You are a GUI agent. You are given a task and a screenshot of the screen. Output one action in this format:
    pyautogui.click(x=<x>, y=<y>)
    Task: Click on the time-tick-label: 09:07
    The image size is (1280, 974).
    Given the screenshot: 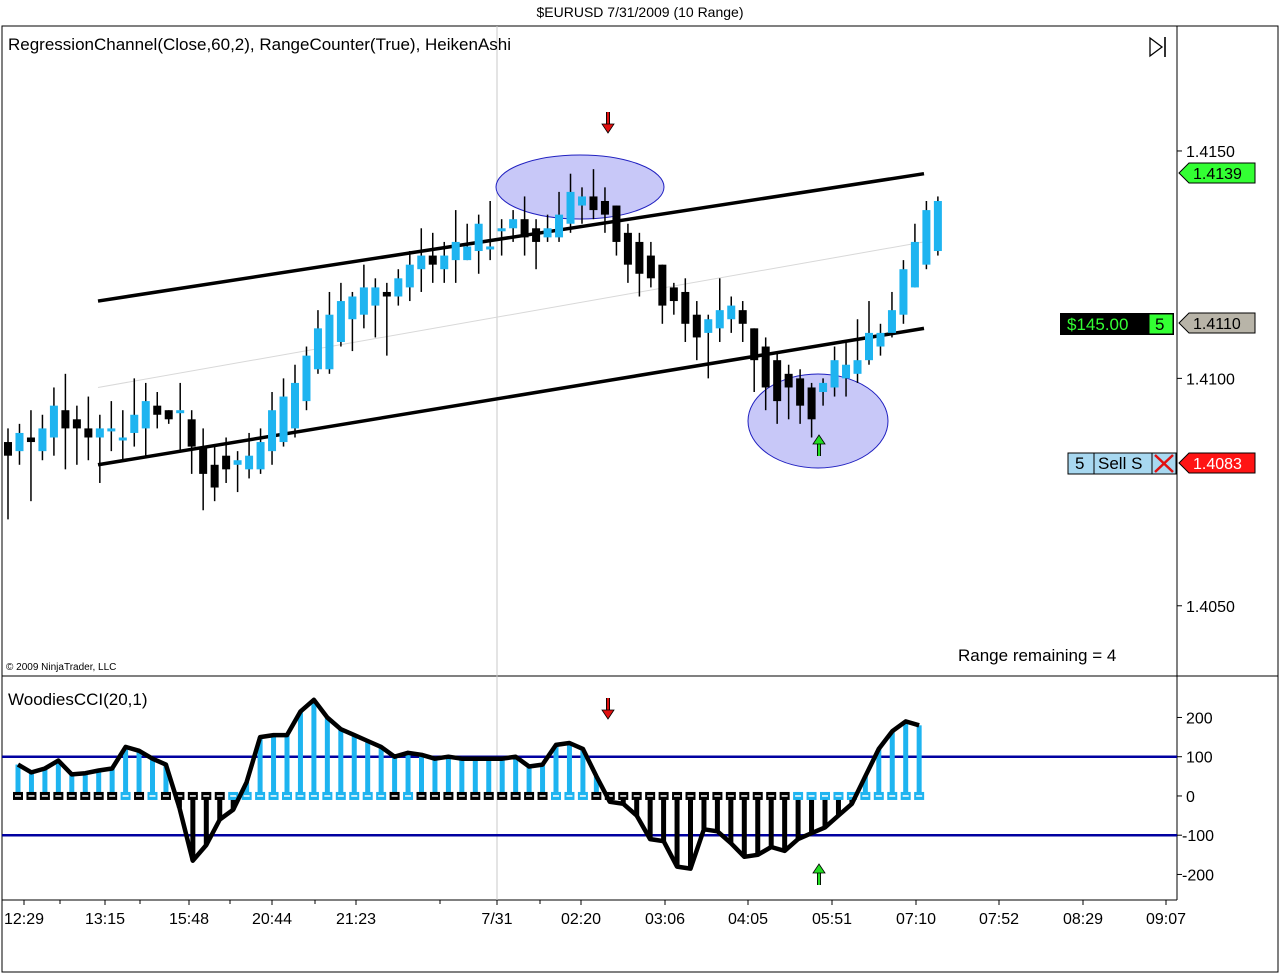 What is the action you would take?
    pyautogui.click(x=1166, y=919)
    